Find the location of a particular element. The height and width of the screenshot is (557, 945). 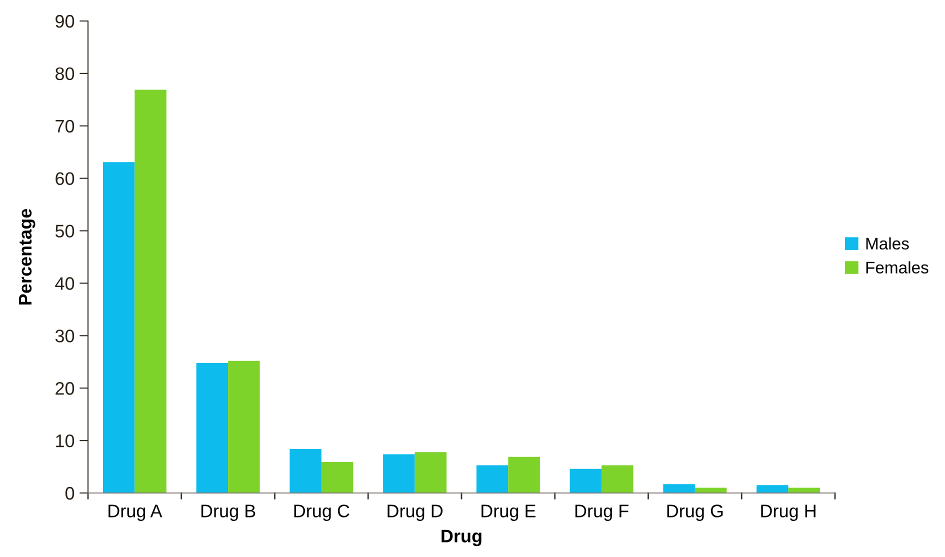

y-tick-label: 50 is located at coordinates (64, 231).